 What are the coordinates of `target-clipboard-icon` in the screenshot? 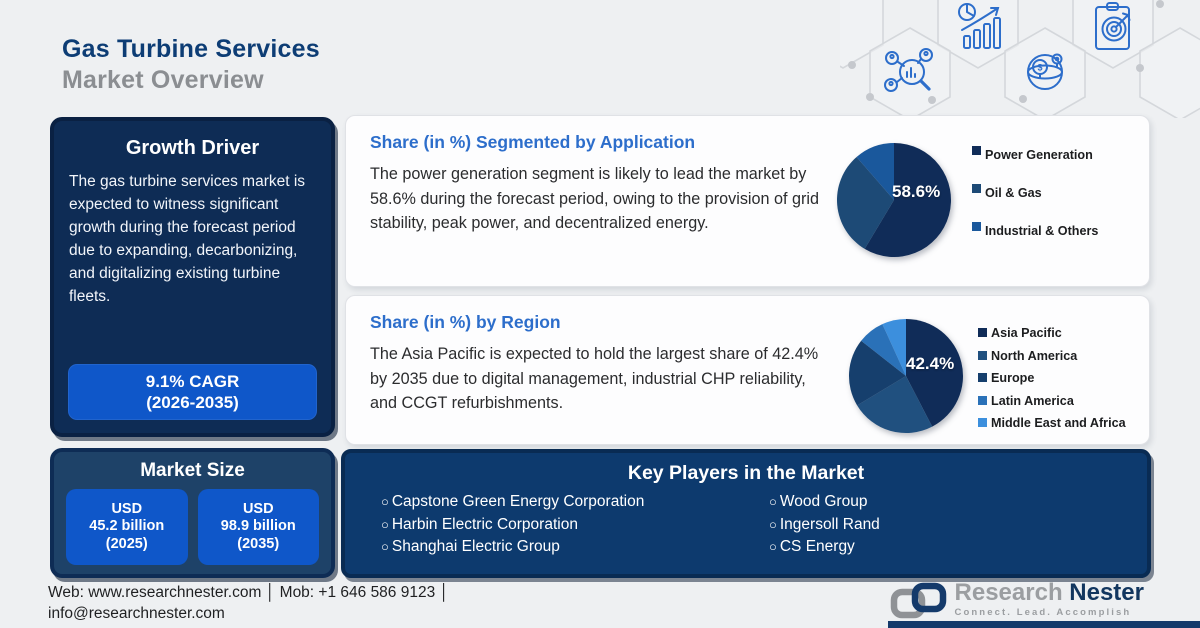 It's located at (1113, 26).